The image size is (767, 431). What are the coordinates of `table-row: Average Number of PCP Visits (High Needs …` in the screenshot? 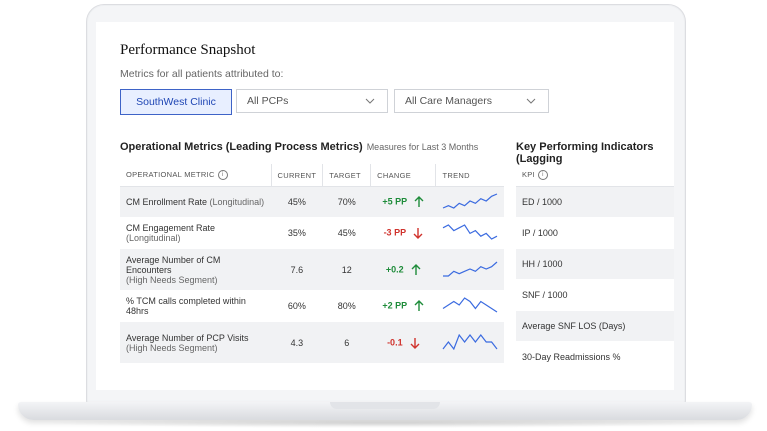 It's located at (312, 342).